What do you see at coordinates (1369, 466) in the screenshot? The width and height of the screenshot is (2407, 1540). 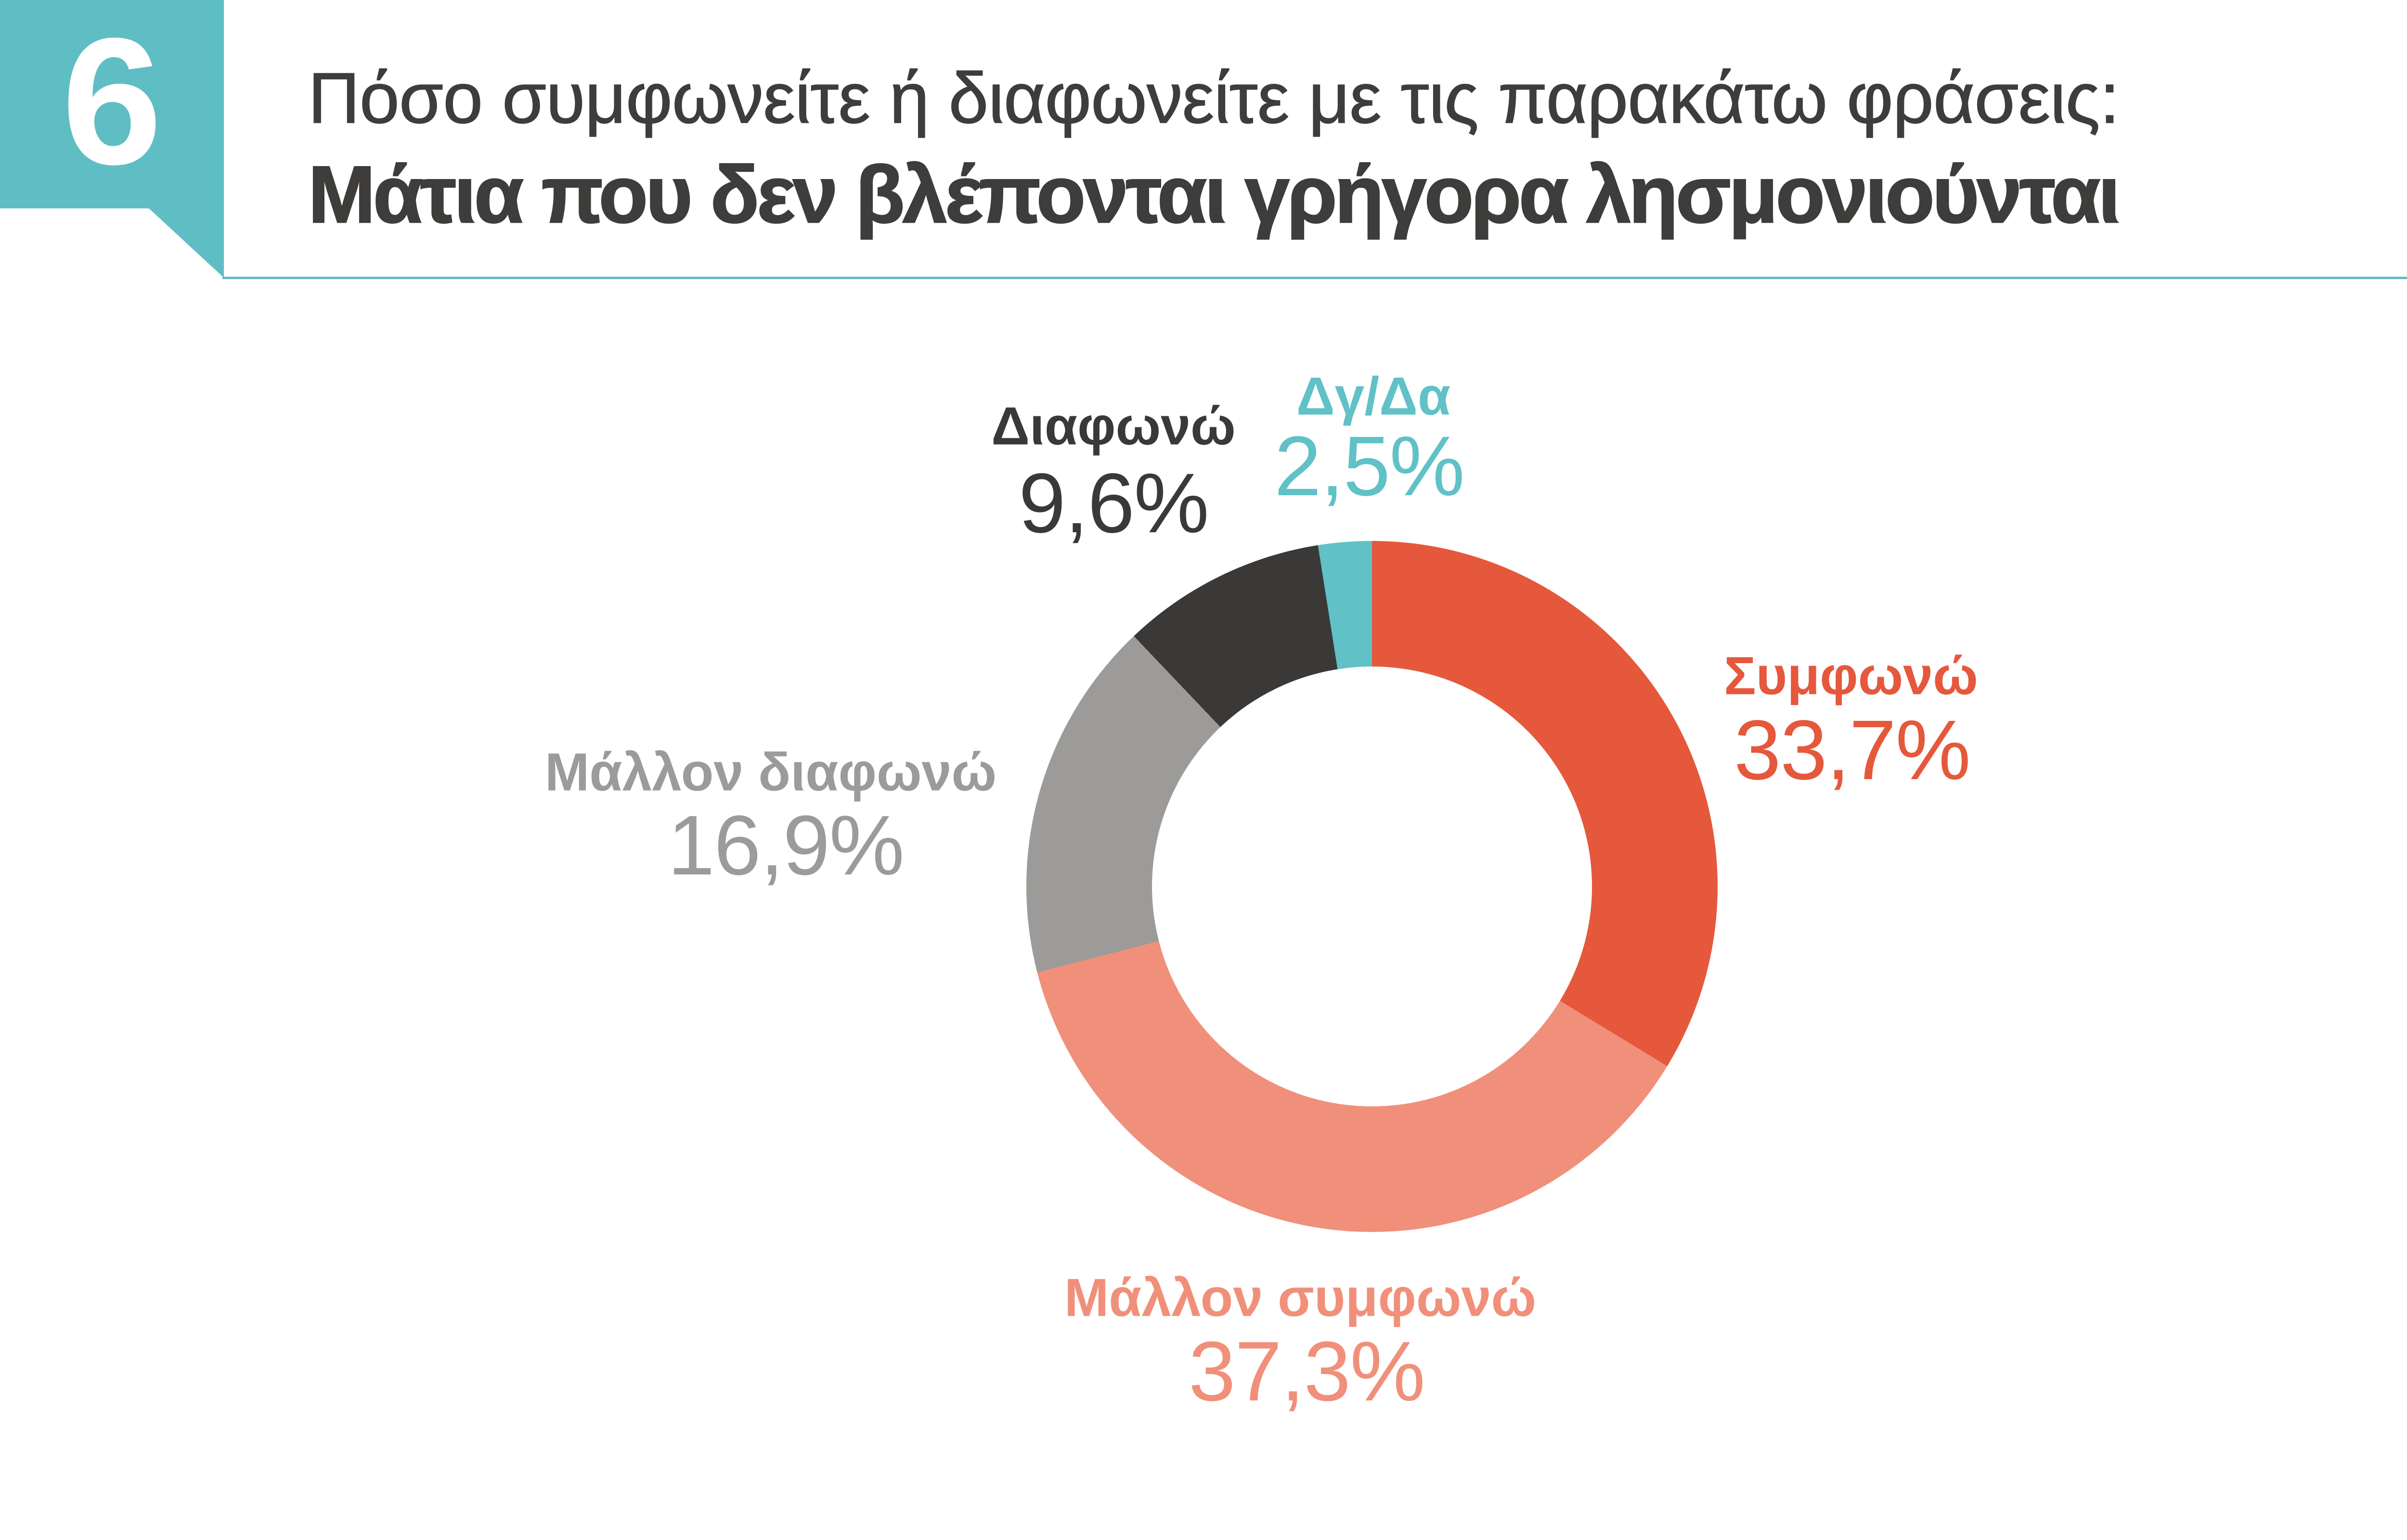 I see `value-dont-know: 2,5%` at bounding box center [1369, 466].